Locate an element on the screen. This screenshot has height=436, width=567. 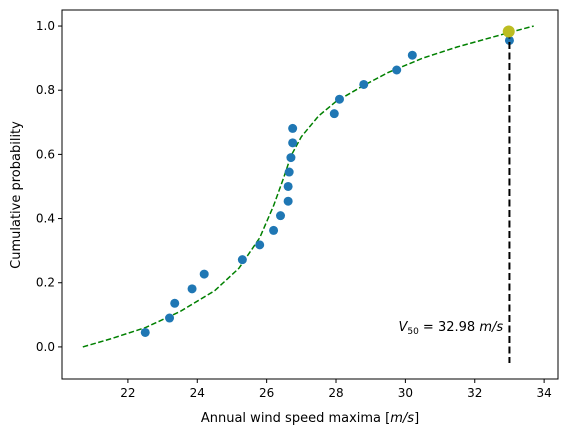
annotation-sub: 50 is located at coordinates (413, 332).